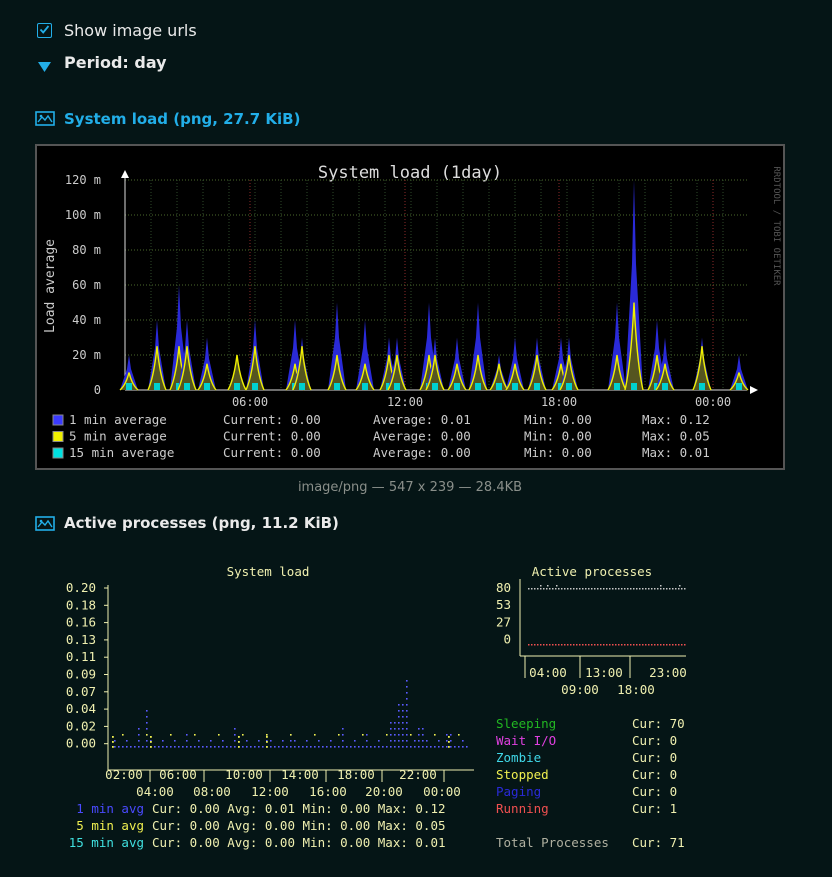  I want to click on show-urls-label: Show image urls, so click(130, 30).